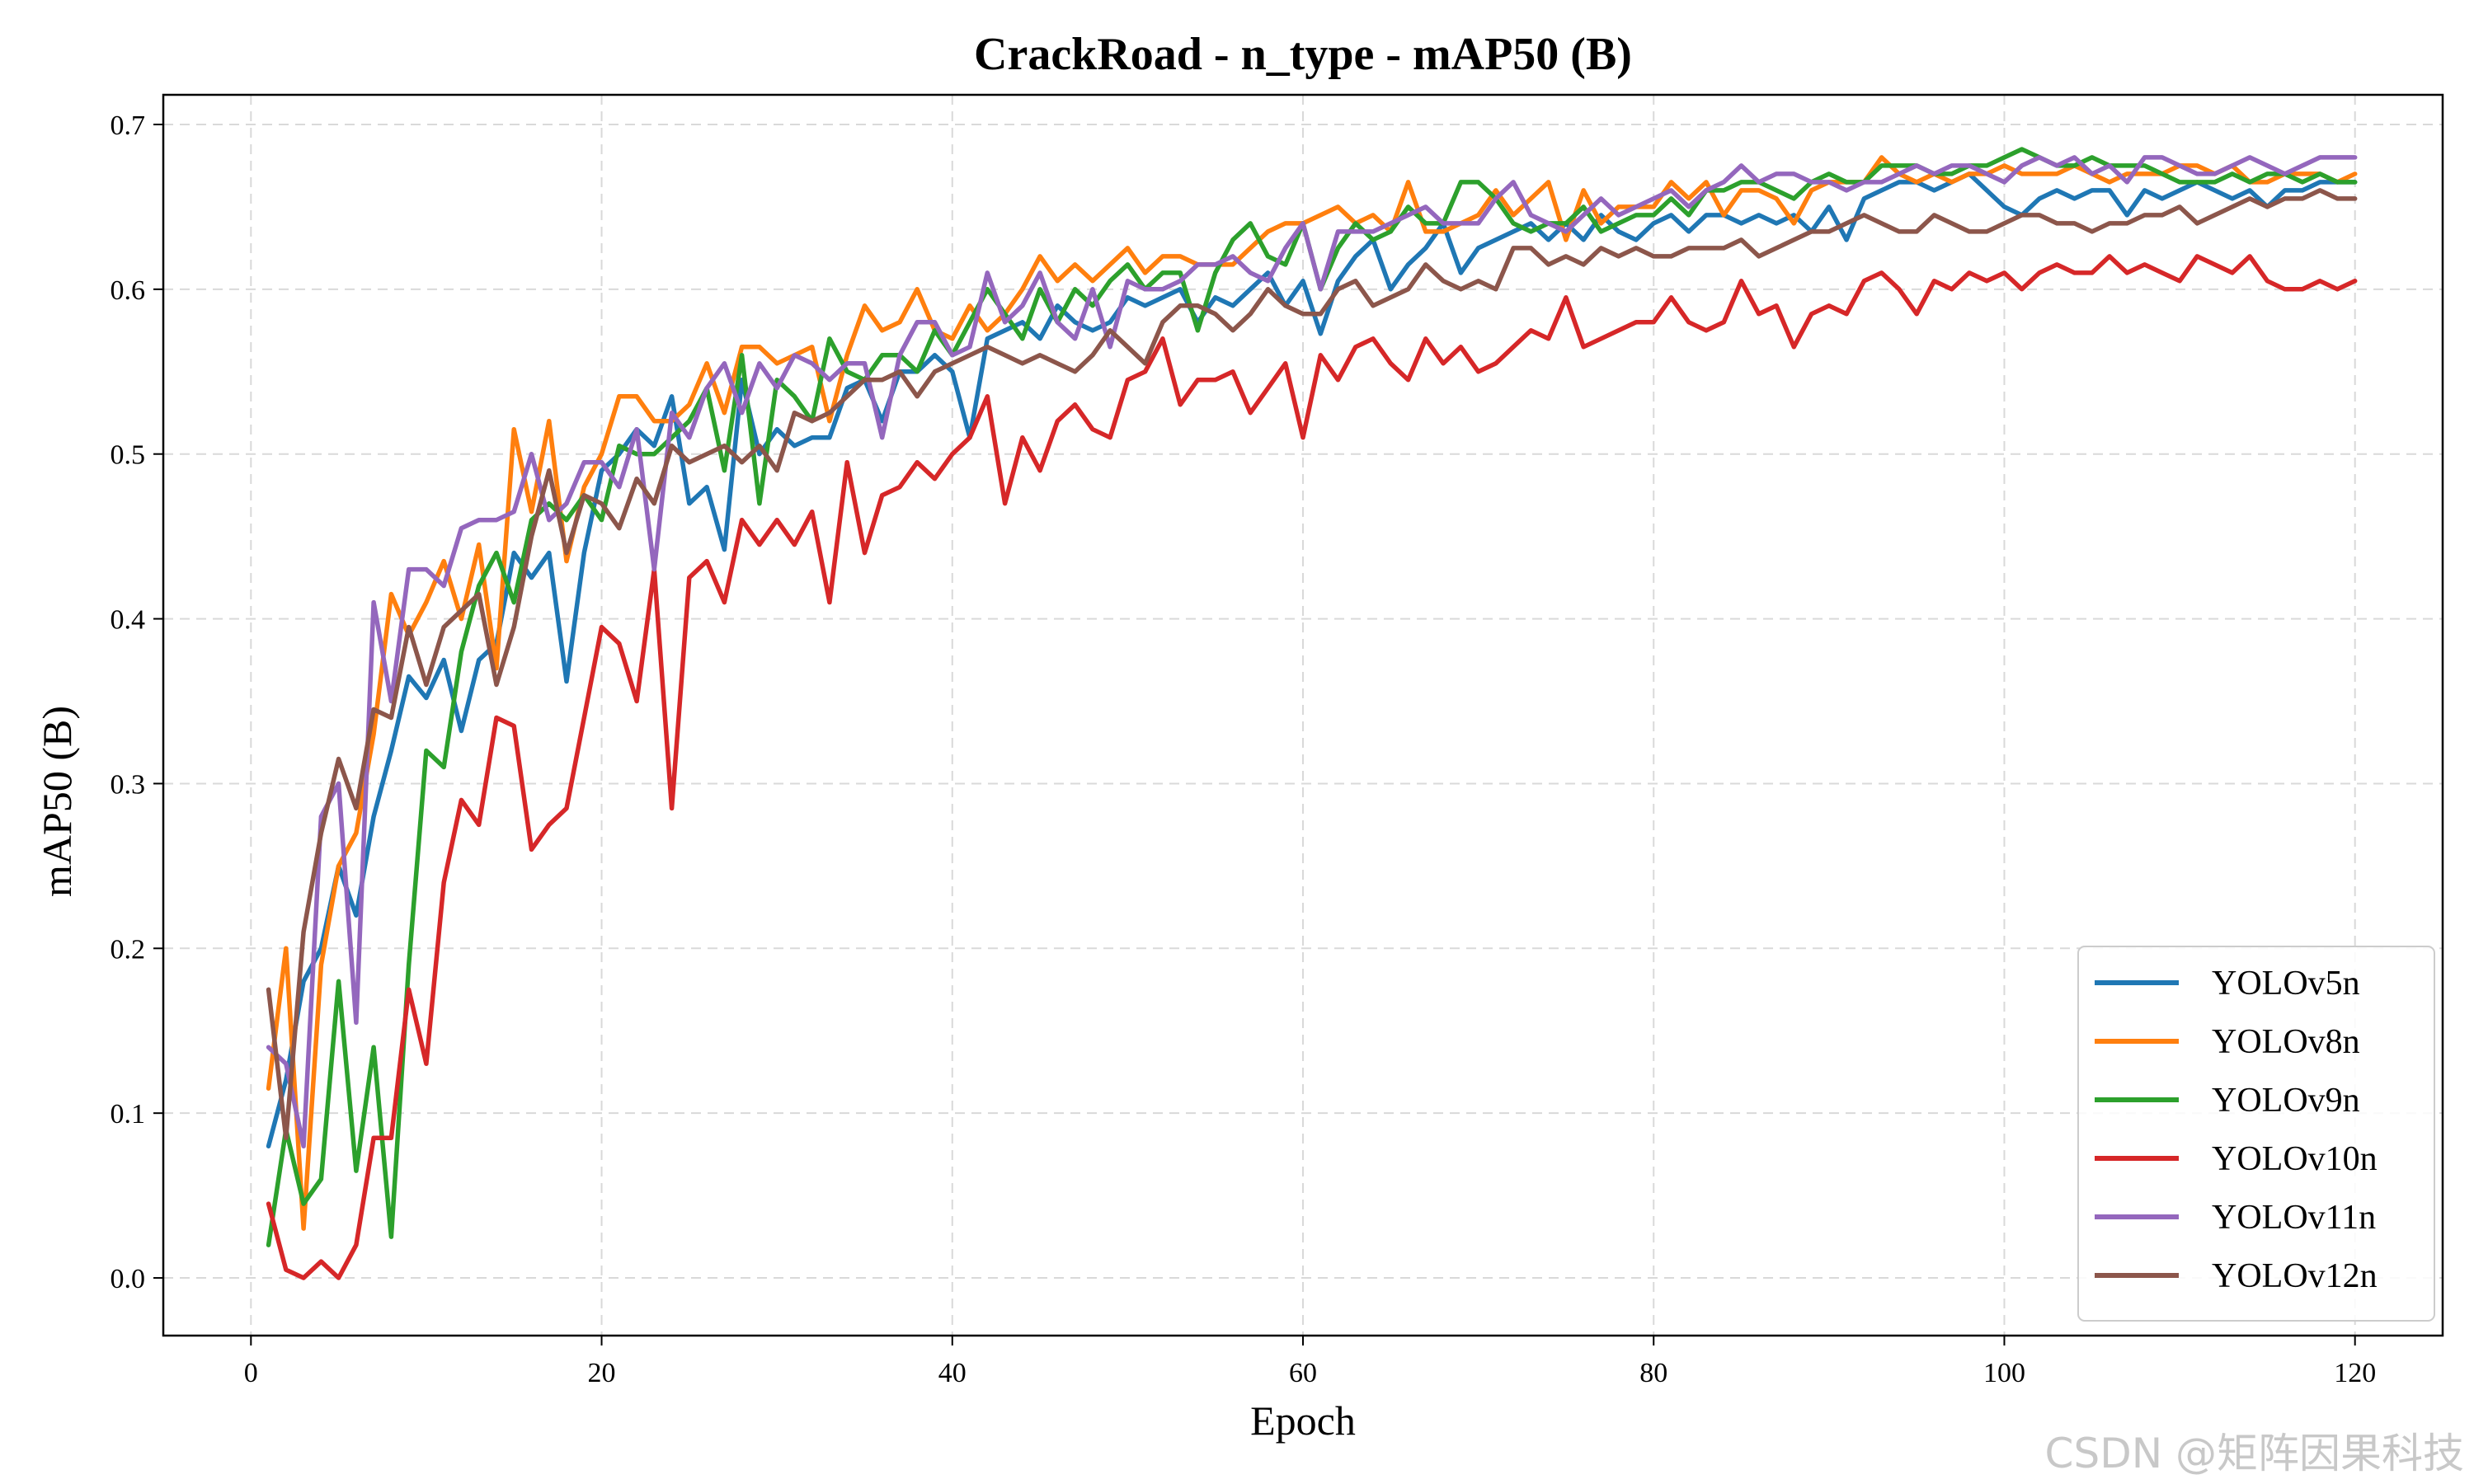  Describe the element at coordinates (128, 620) in the screenshot. I see `y-tick-label: 0.4` at that location.